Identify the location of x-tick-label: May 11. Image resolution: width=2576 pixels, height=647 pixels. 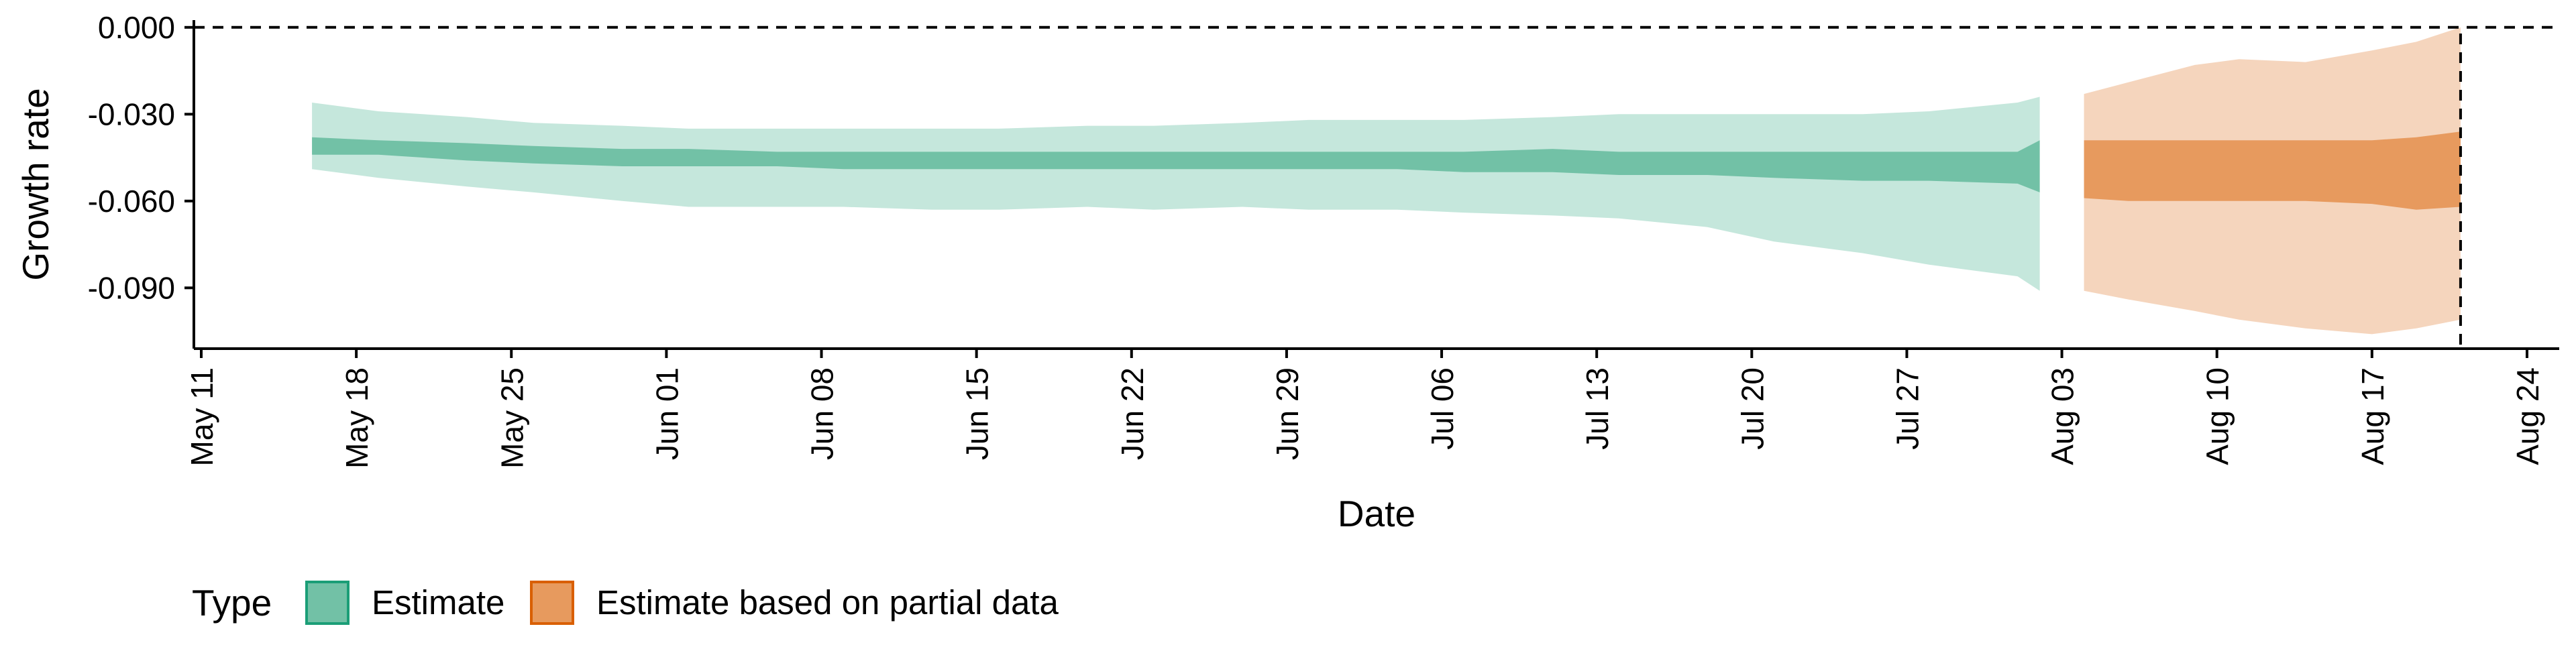
(201, 417).